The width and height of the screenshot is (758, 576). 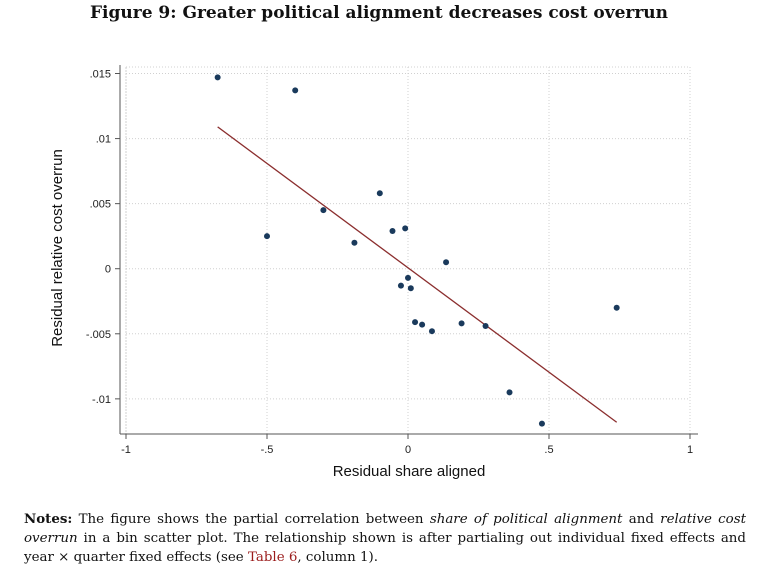 I want to click on x-tick-label-2: 0, so click(x=408, y=450).